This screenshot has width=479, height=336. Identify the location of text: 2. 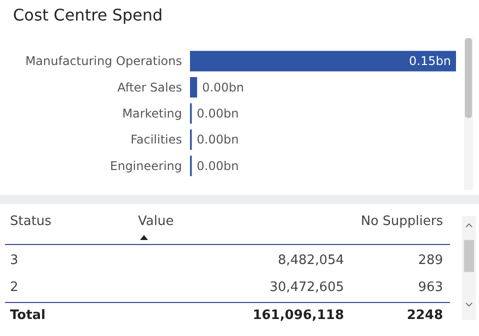
(14, 287).